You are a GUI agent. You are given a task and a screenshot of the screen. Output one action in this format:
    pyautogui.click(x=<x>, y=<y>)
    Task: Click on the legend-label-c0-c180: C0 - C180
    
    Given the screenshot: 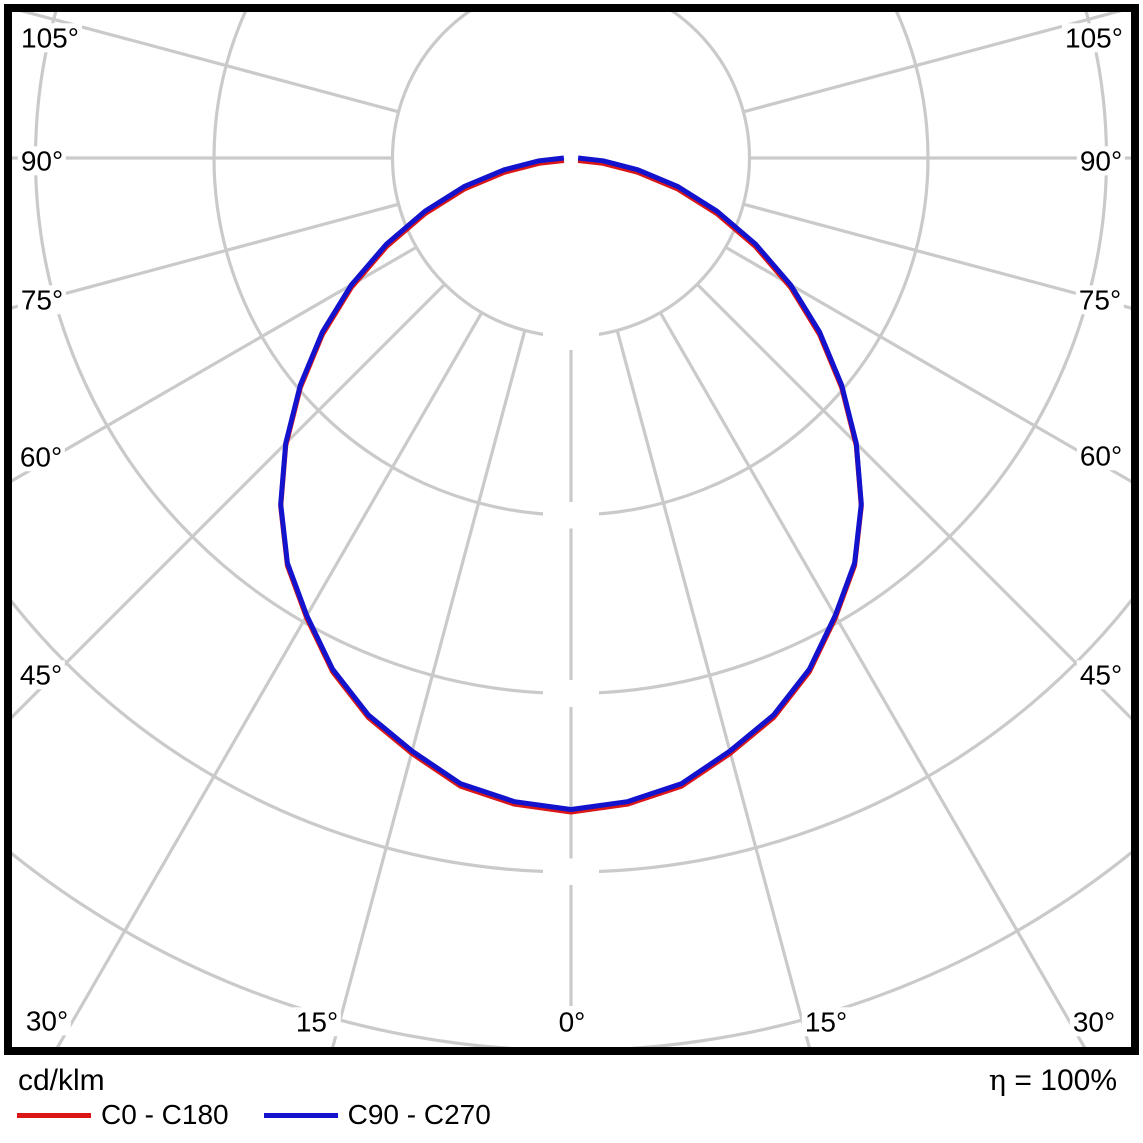 What is the action you would take?
    pyautogui.click(x=165, y=1114)
    